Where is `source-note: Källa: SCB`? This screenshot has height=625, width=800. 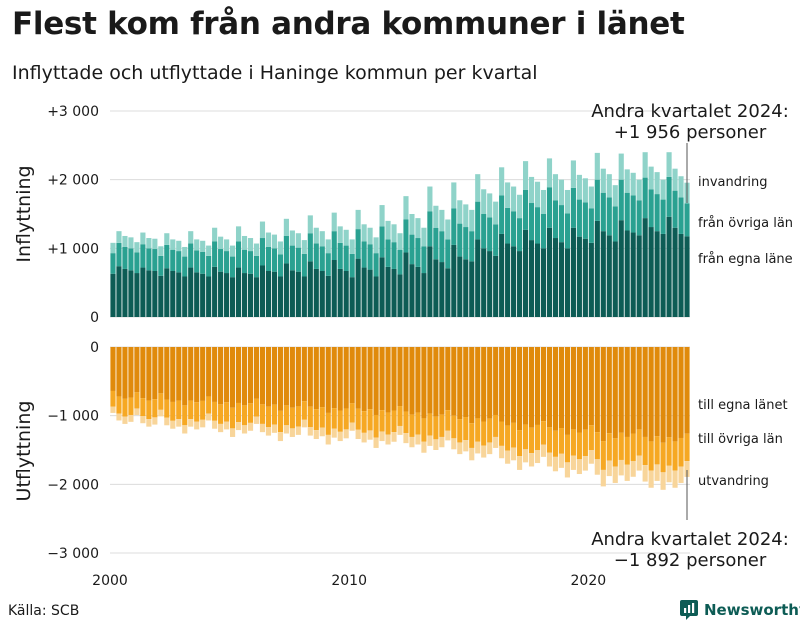 source-note: Källa: SCB is located at coordinates (44, 611).